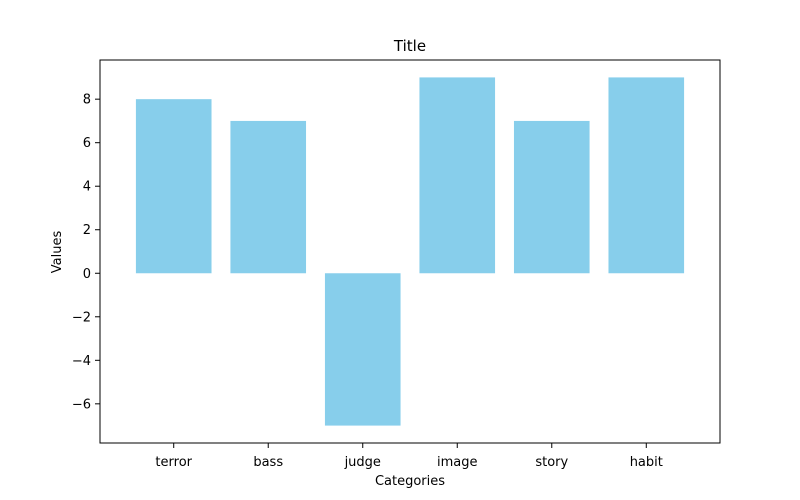  I want to click on bar-terror, so click(173, 186).